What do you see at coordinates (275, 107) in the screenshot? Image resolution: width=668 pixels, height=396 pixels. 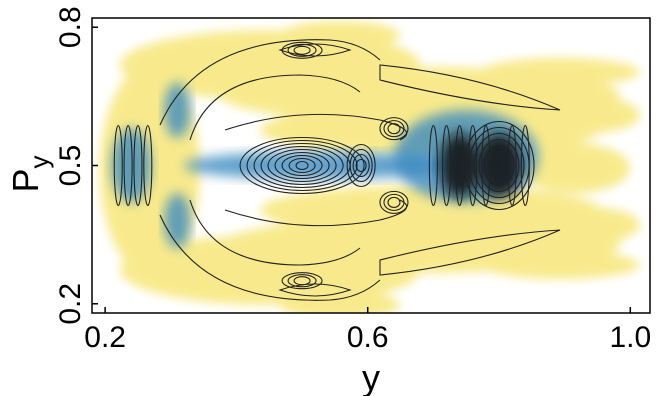 I see `contour-arc-inner-top` at bounding box center [275, 107].